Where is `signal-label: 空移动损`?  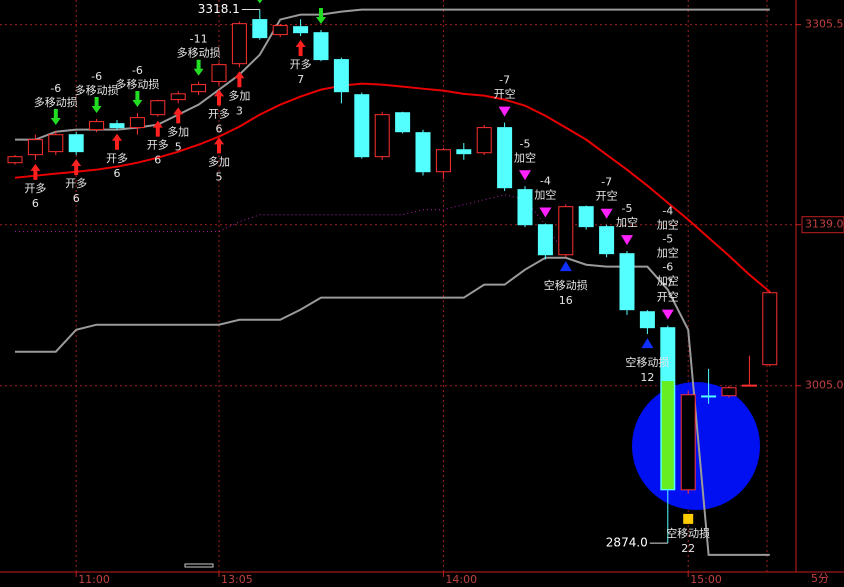 signal-label: 空移动损 is located at coordinates (566, 285).